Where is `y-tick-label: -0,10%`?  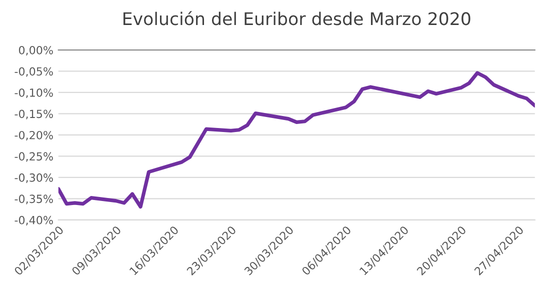
y-tick-label: -0,10% is located at coordinates (33, 93).